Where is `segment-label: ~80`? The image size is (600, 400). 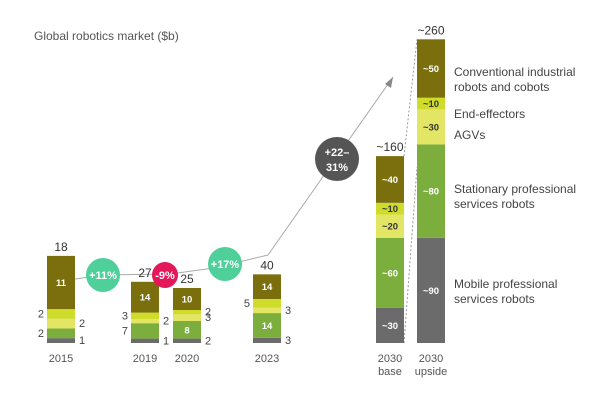 segment-label: ~80 is located at coordinates (431, 192).